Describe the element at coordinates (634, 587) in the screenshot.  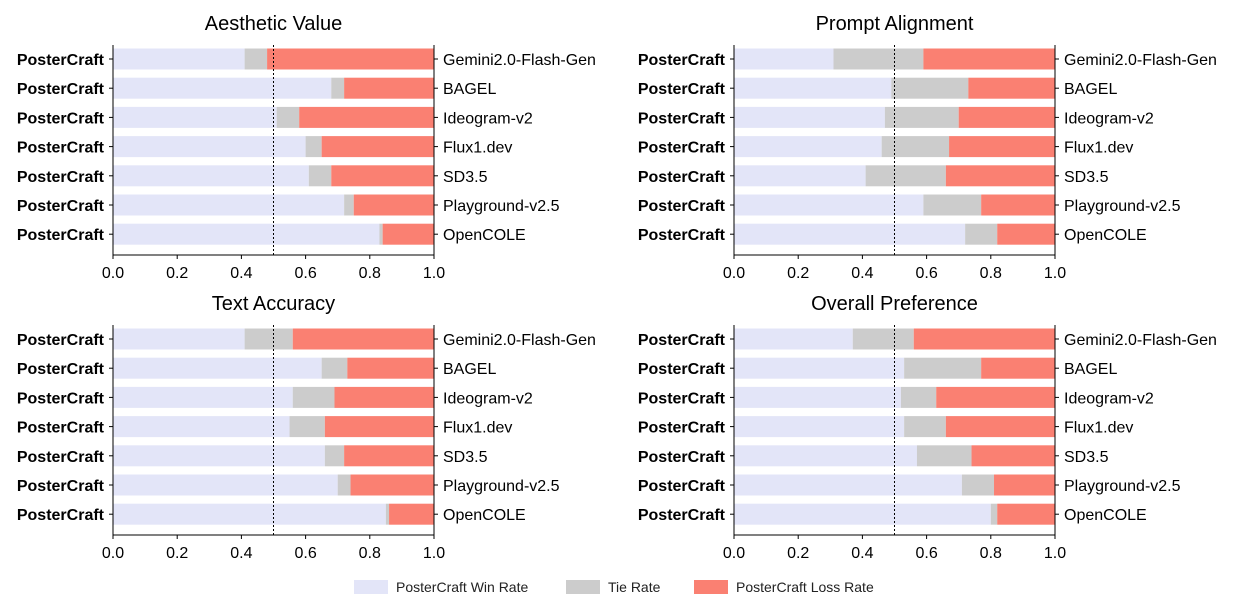
I see `legend-label: Tie Rate` at that location.